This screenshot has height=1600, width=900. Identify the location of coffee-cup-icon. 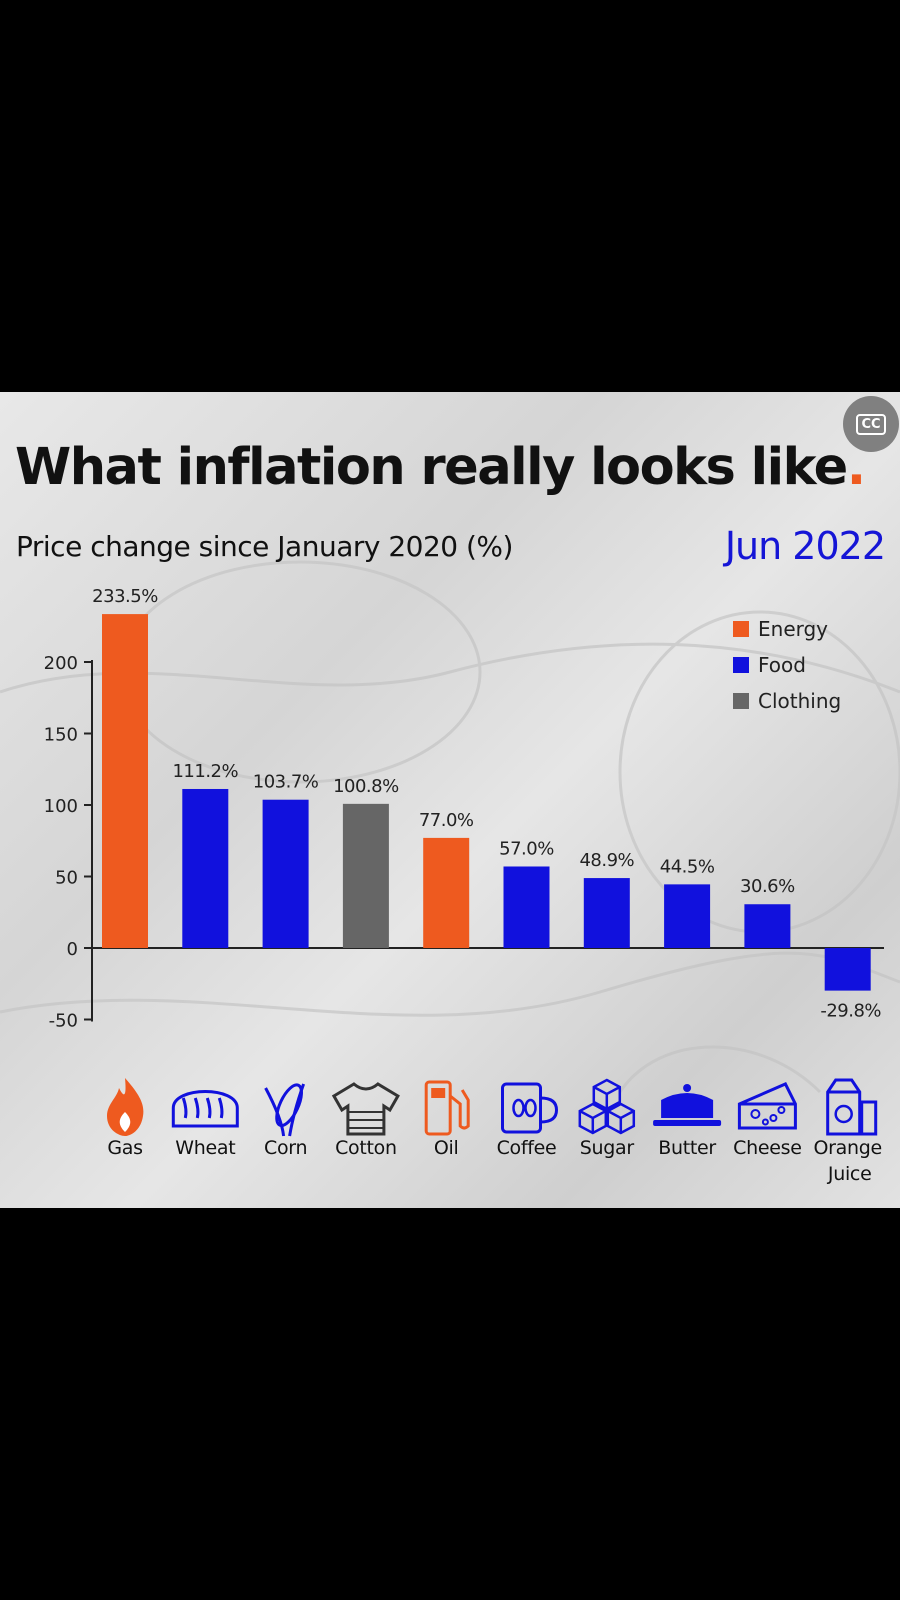
(530, 1108).